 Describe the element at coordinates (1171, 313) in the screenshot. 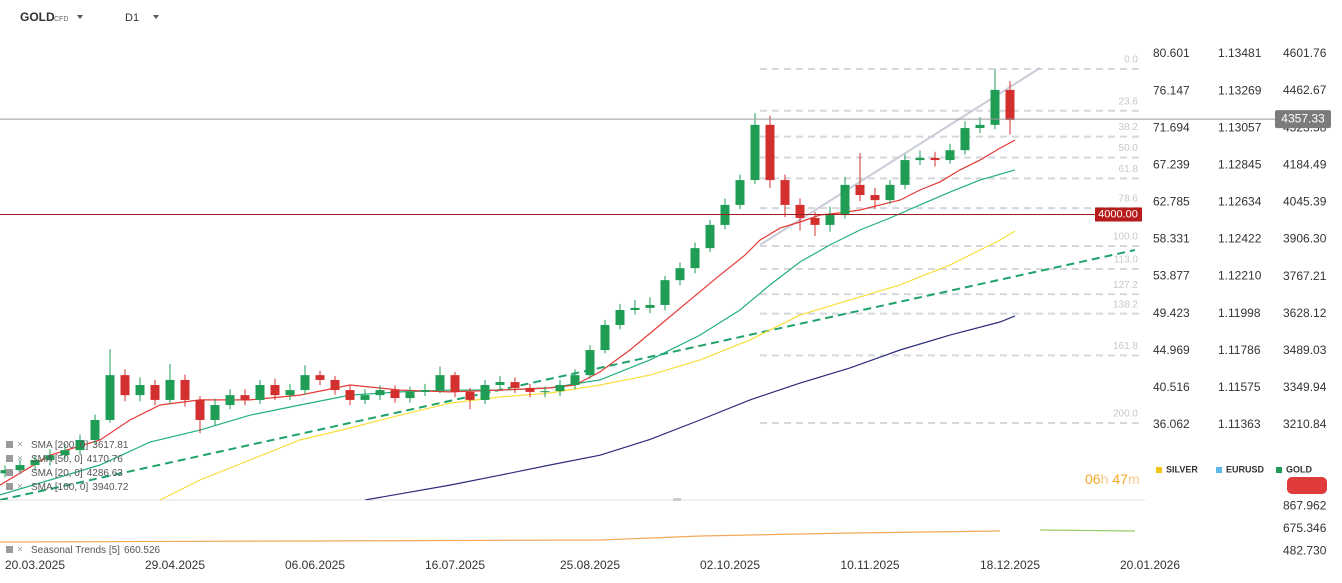

I see `secondary-tick-label: 49.423` at that location.